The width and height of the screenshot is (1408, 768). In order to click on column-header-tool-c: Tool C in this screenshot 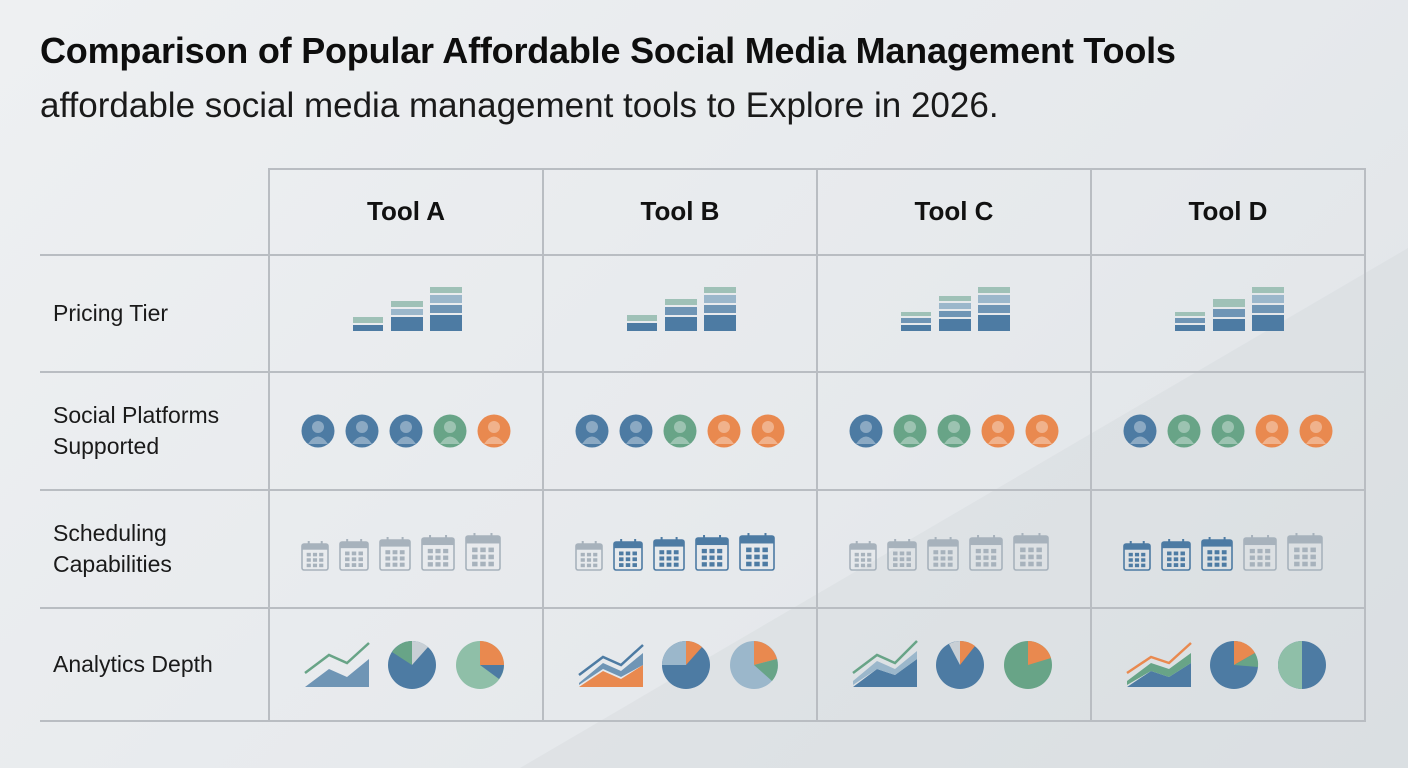, I will do `click(954, 210)`.